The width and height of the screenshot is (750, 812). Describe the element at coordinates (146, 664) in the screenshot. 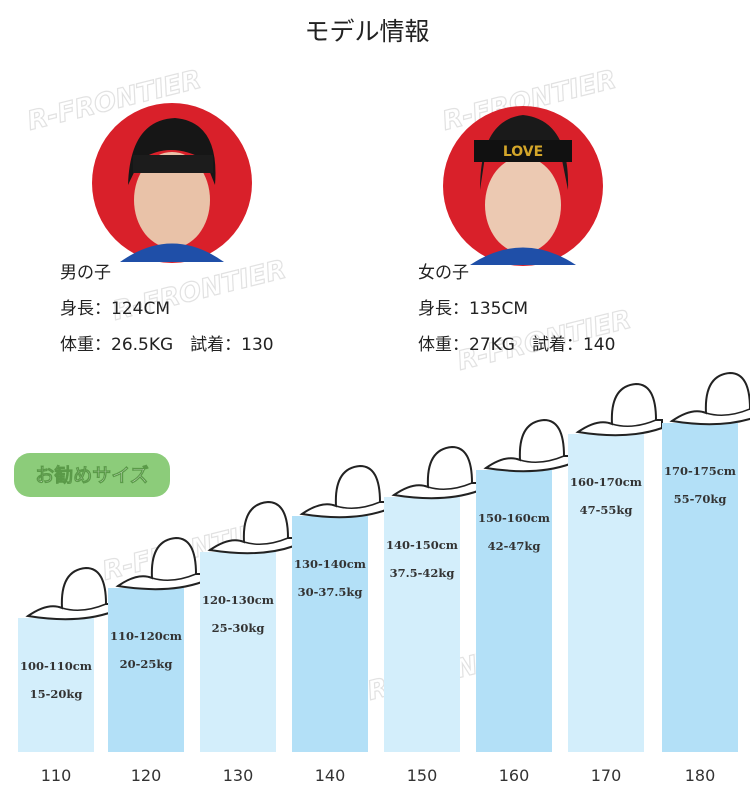

I see `size-weight: 20-25kg` at that location.